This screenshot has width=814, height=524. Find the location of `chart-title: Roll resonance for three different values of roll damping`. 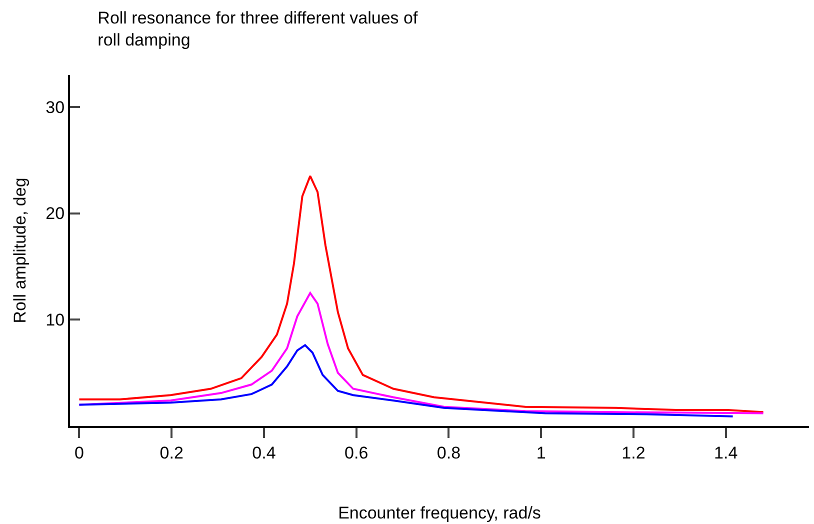

chart-title: Roll resonance for three different values of roll damping is located at coordinates (258, 29).